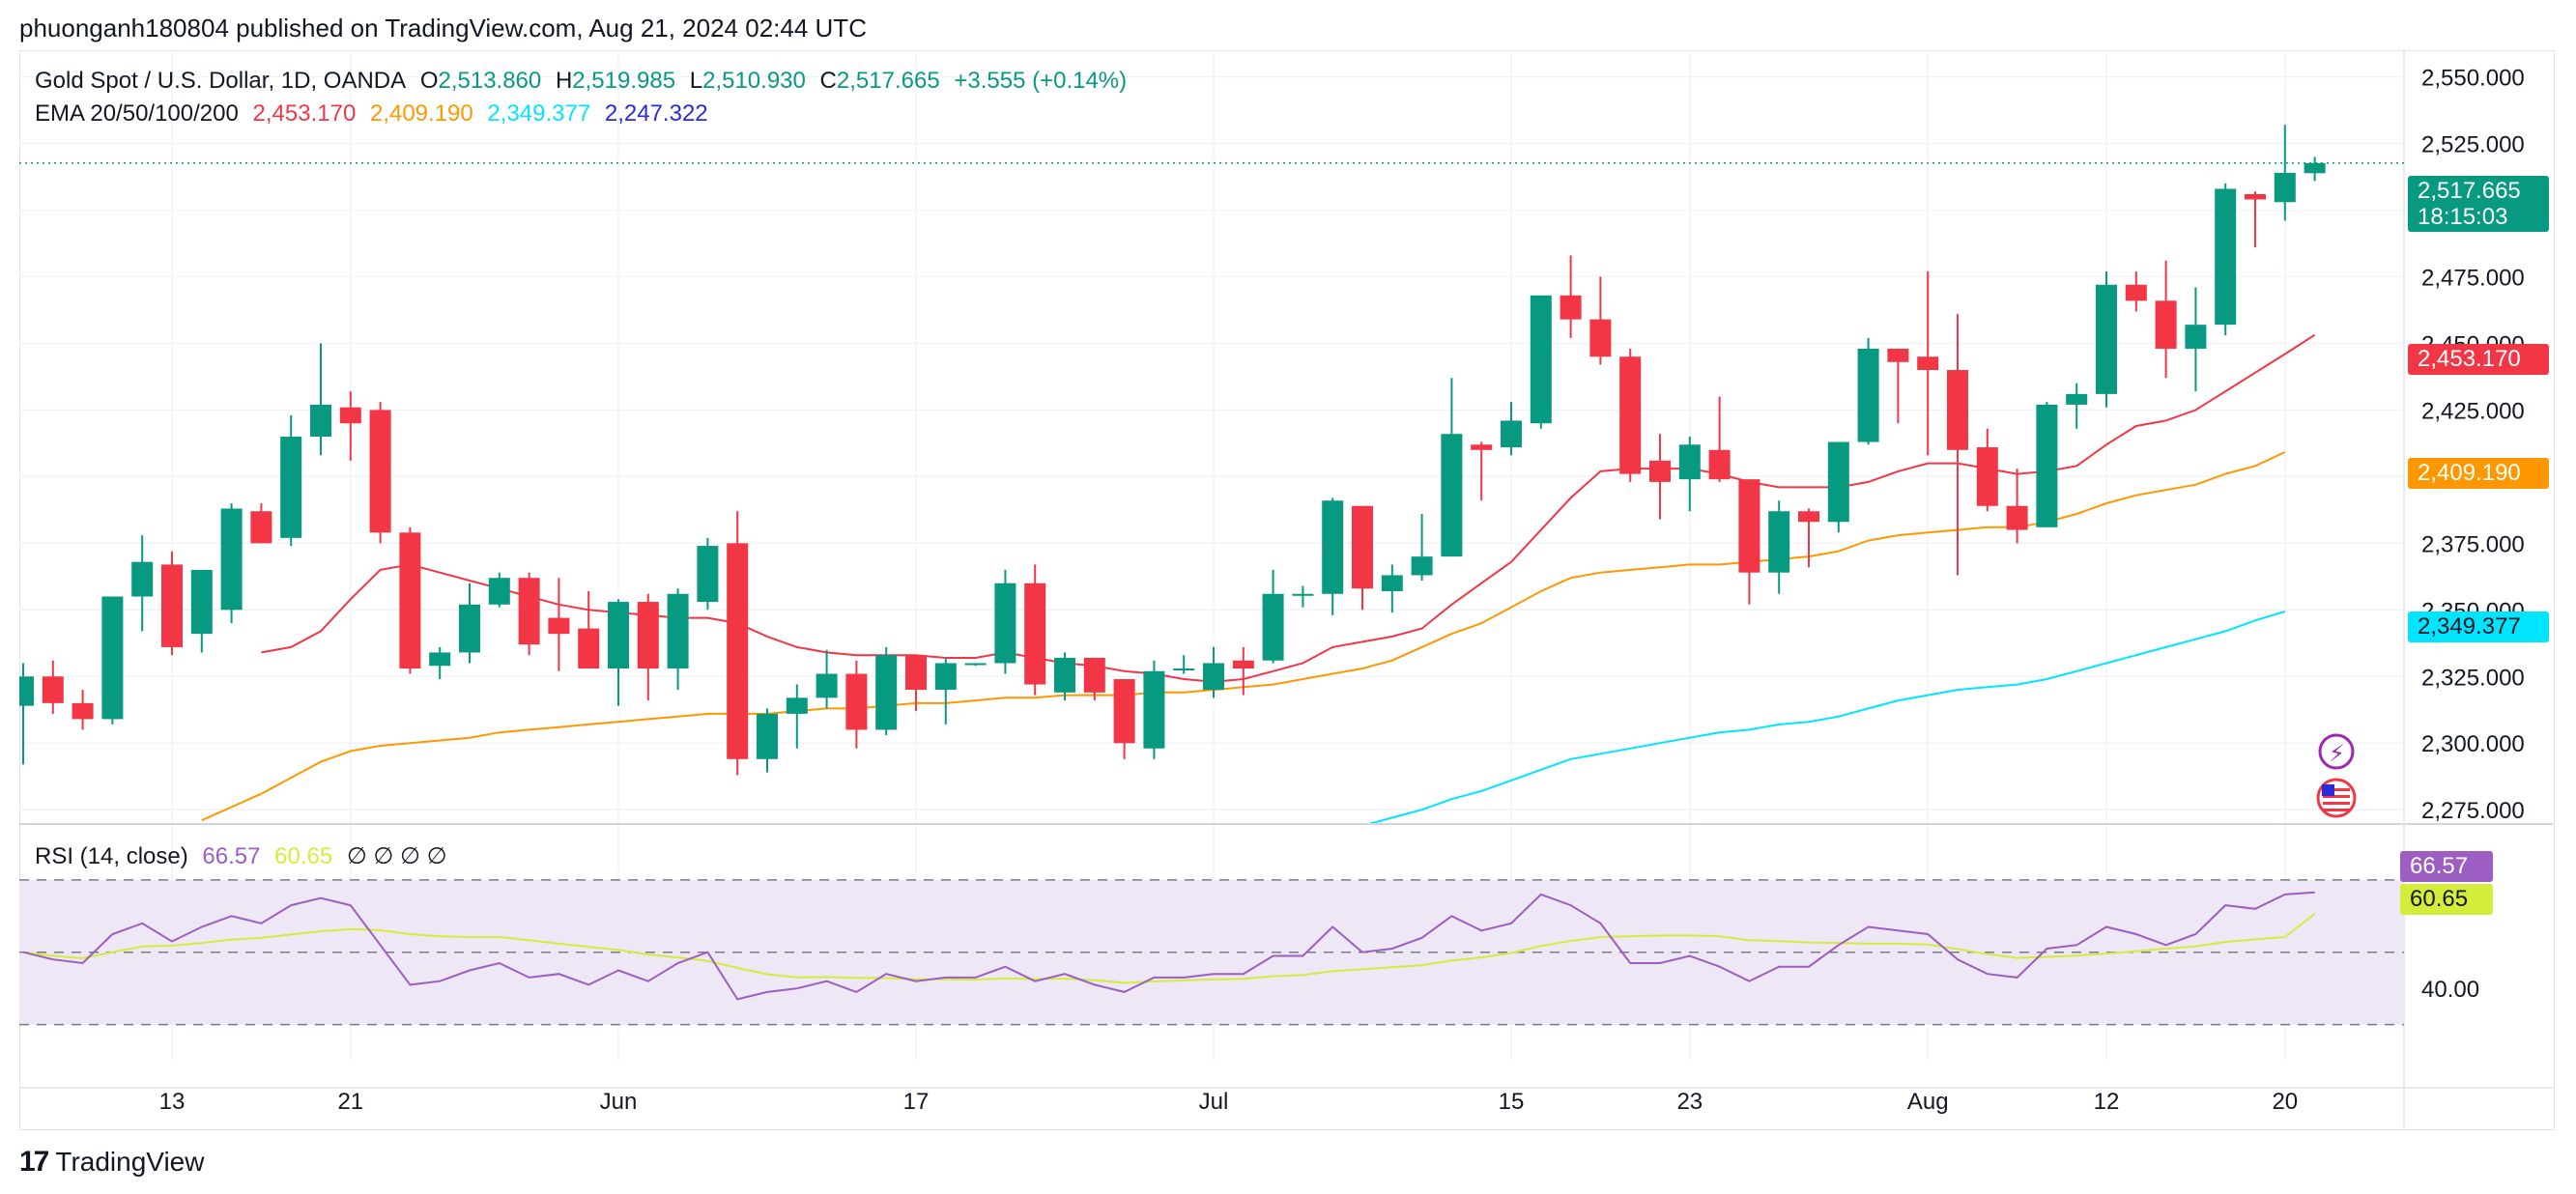 The width and height of the screenshot is (2576, 1194). What do you see at coordinates (304, 113) in the screenshot?
I see `ema20-value: 2,453.170` at bounding box center [304, 113].